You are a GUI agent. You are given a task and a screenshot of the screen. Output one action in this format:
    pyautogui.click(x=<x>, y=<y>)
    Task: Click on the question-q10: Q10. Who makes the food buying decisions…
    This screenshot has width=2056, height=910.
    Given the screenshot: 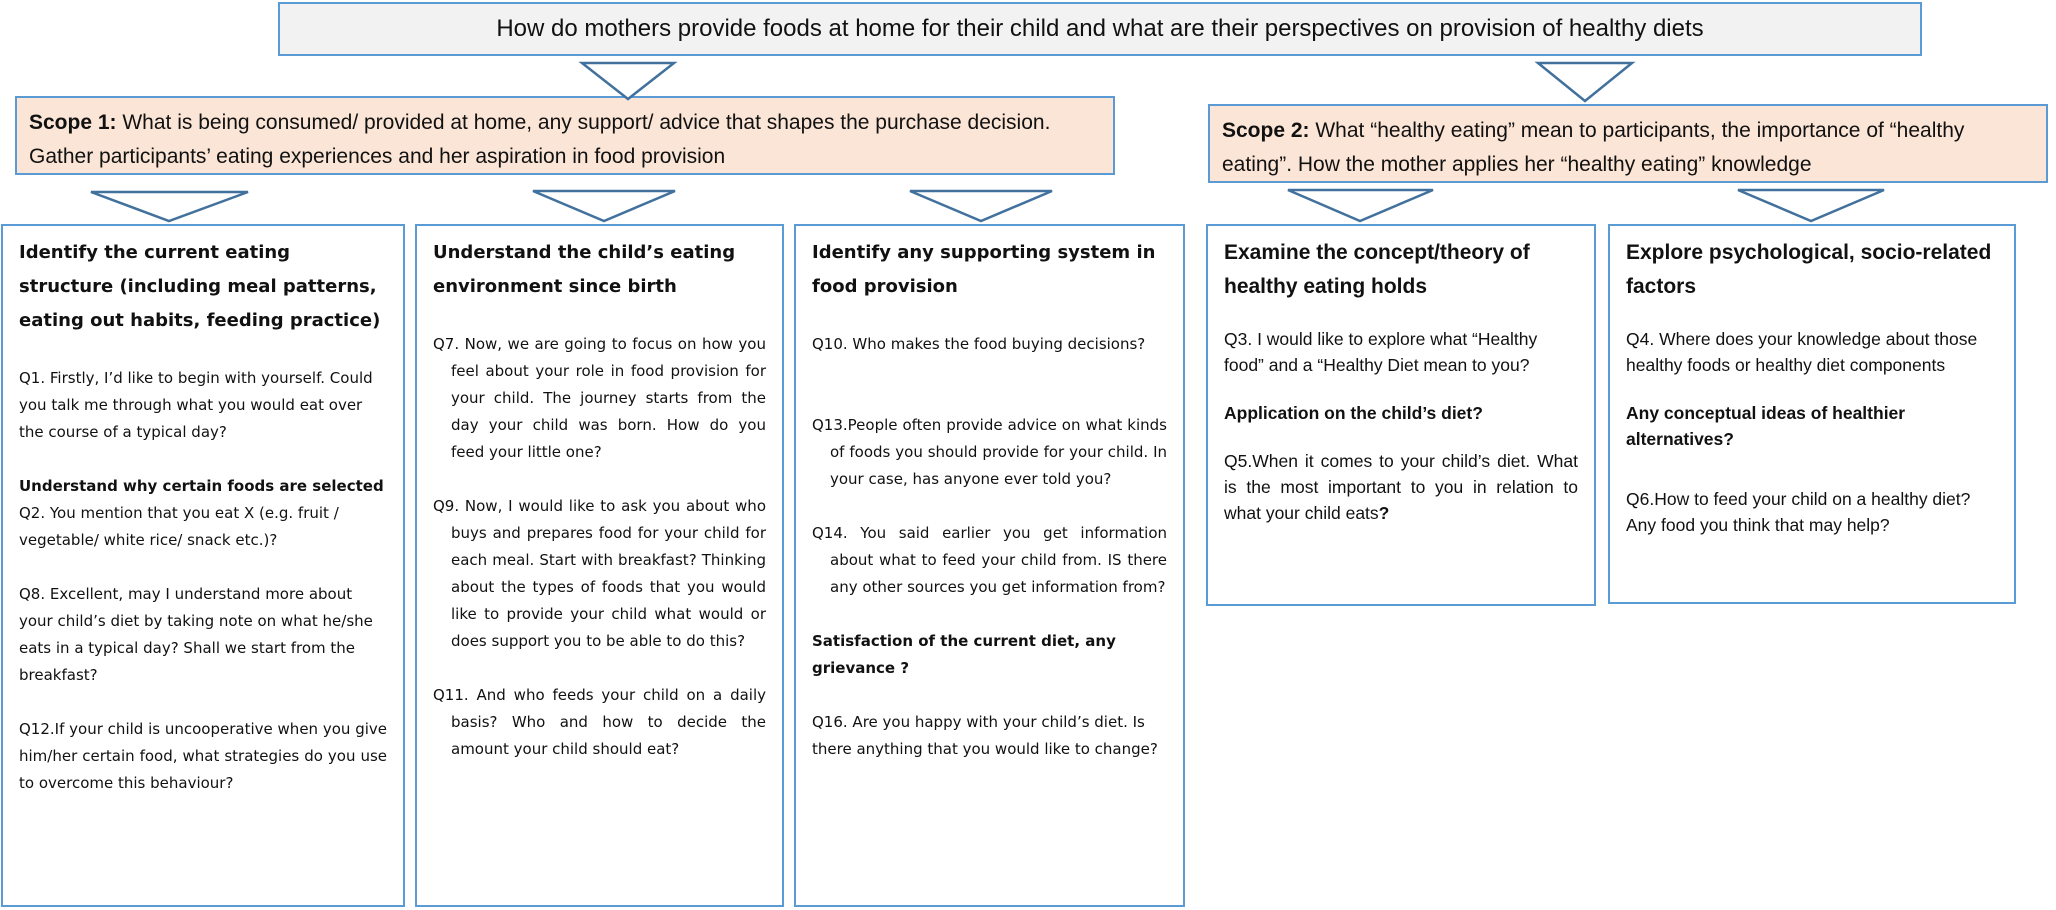 What is the action you would take?
    pyautogui.click(x=979, y=344)
    